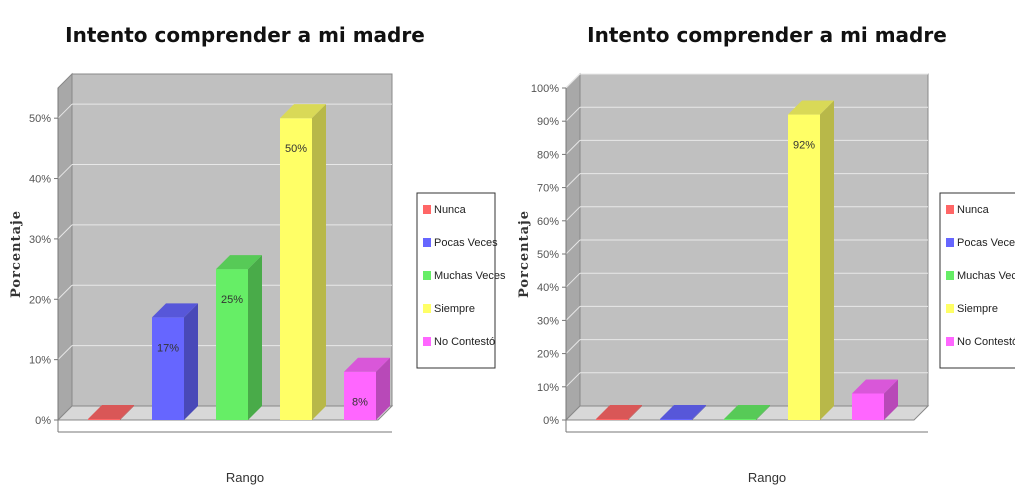  I want to click on y-tick-label: 60%, so click(548, 222).